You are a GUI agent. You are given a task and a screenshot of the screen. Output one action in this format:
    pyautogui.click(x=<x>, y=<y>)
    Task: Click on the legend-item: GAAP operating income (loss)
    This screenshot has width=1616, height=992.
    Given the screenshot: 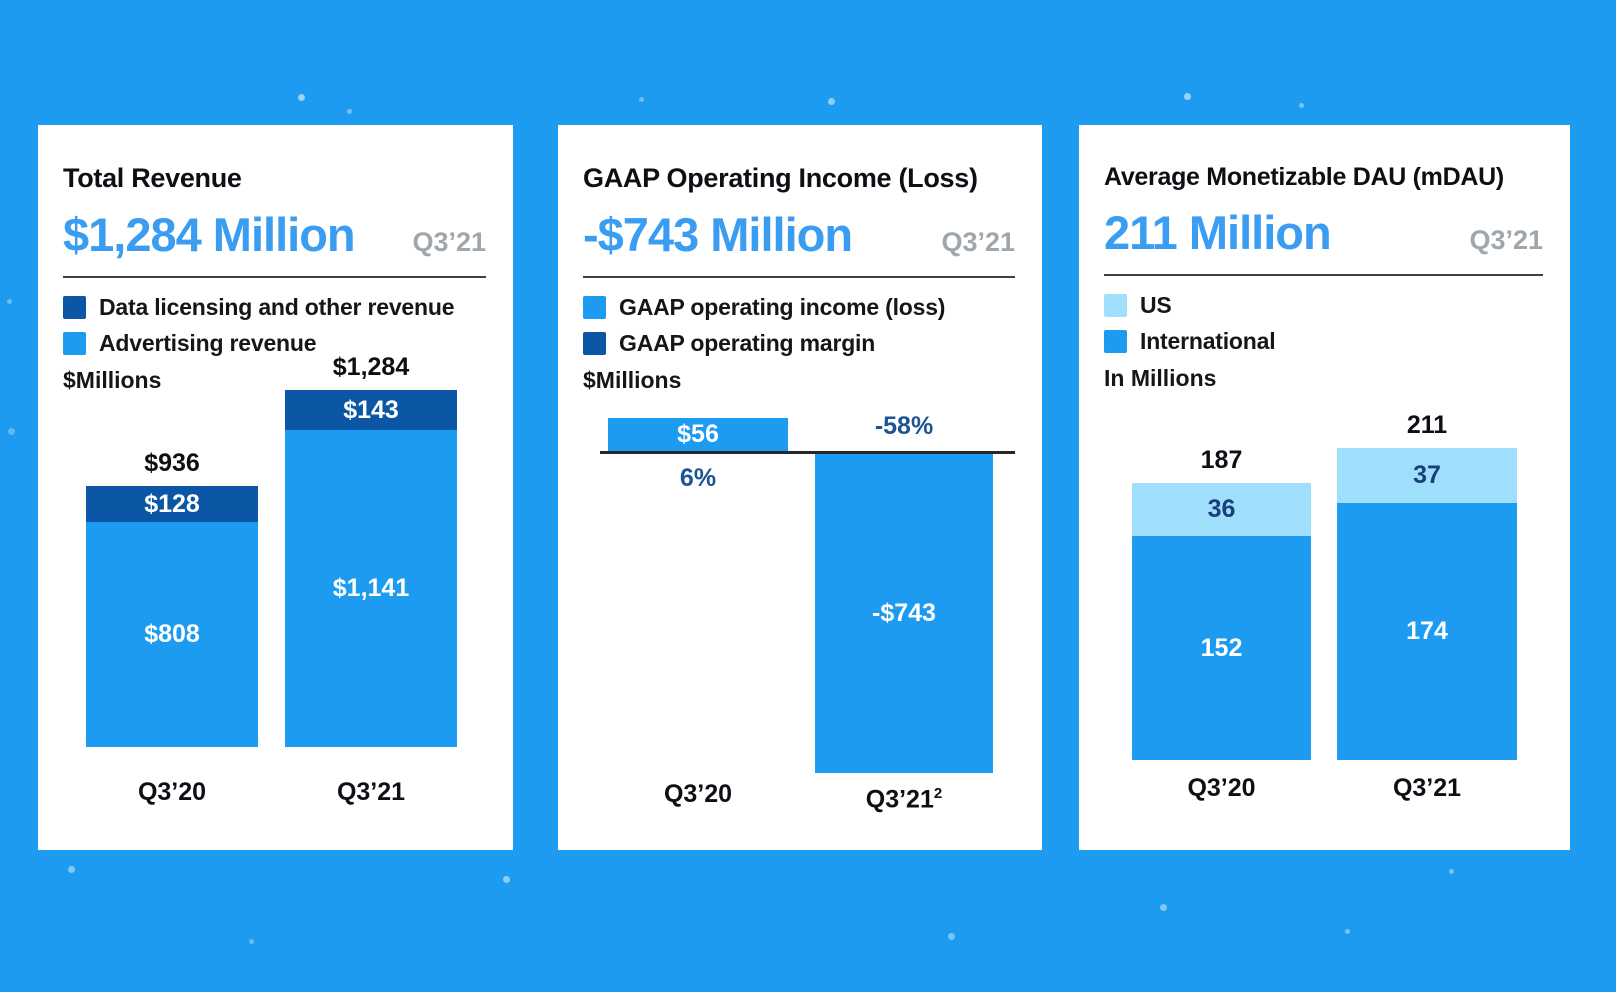 What is the action you would take?
    pyautogui.click(x=799, y=307)
    